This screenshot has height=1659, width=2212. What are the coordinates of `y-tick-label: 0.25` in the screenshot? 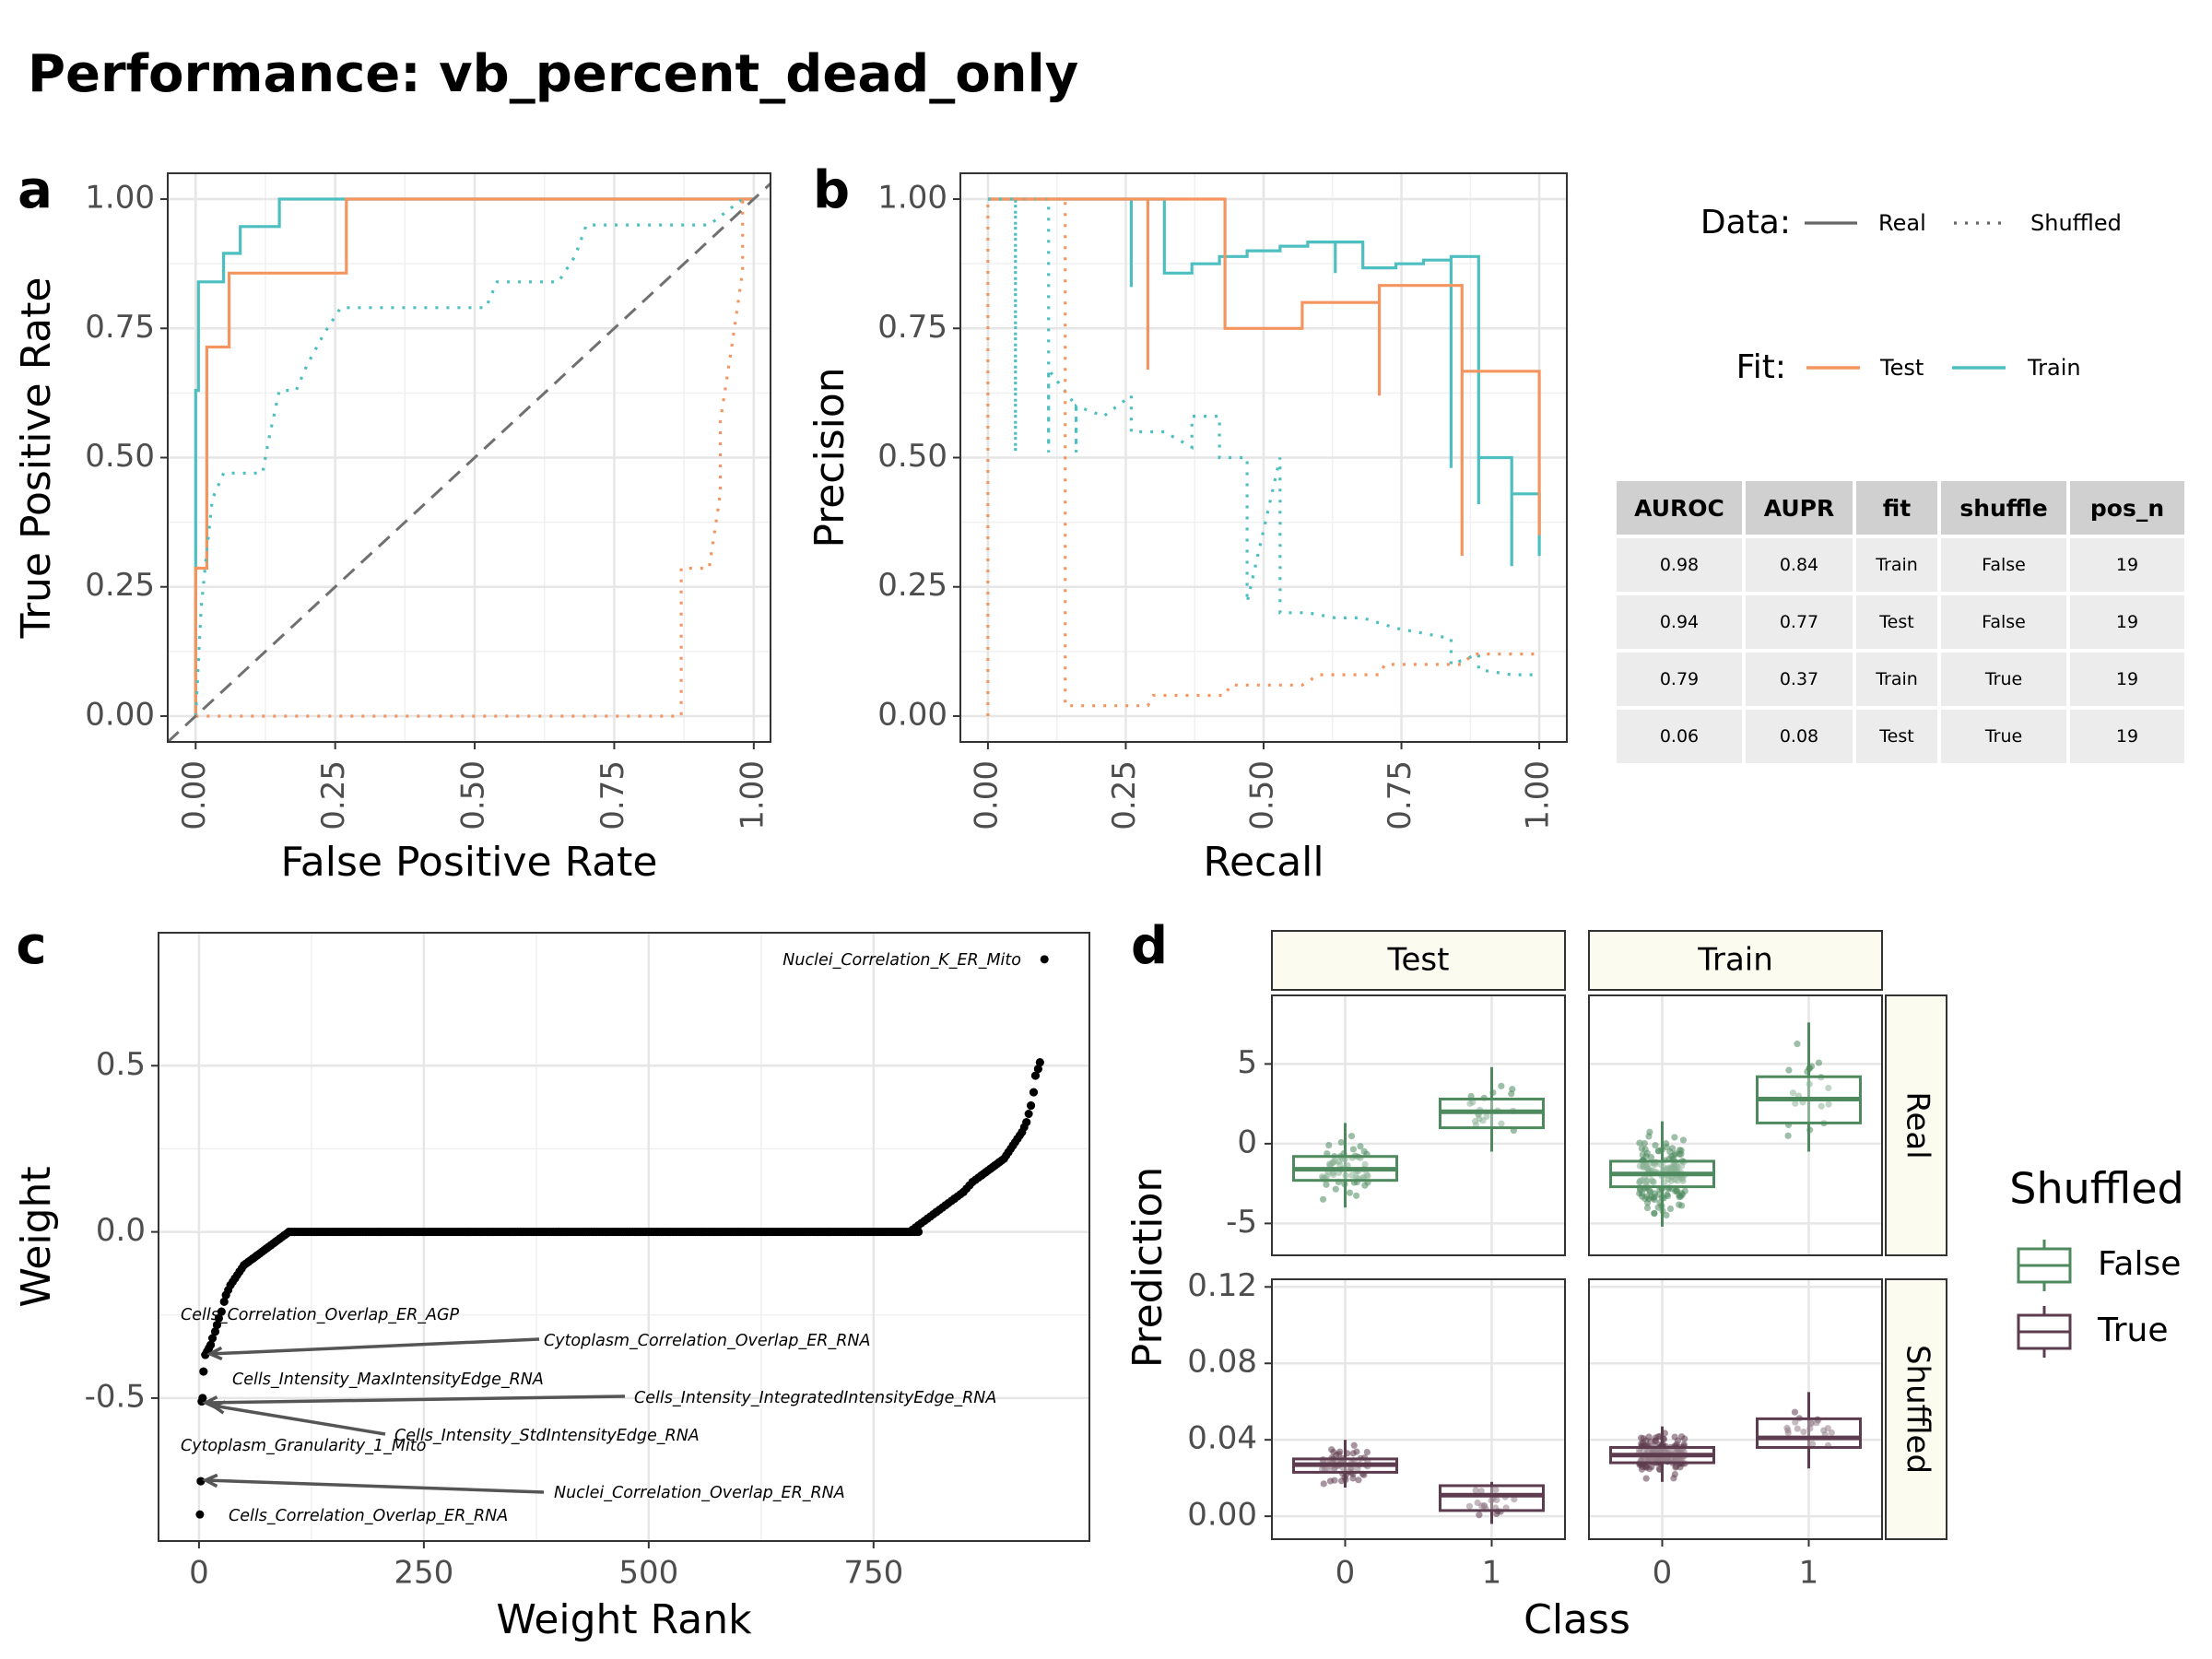 It's located at (912, 585).